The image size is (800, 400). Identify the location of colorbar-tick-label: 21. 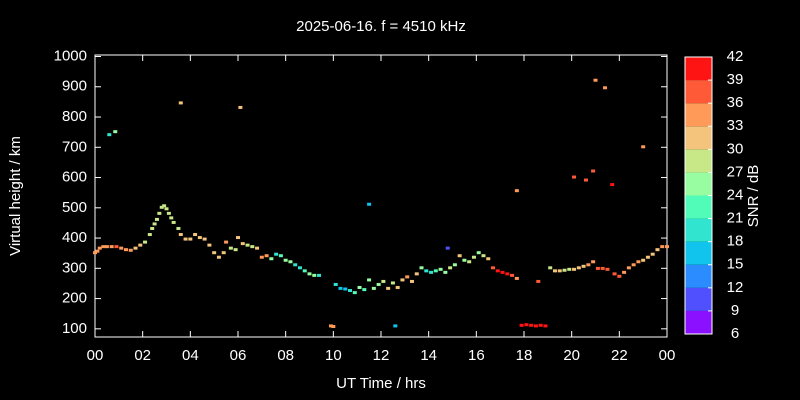
(735, 218).